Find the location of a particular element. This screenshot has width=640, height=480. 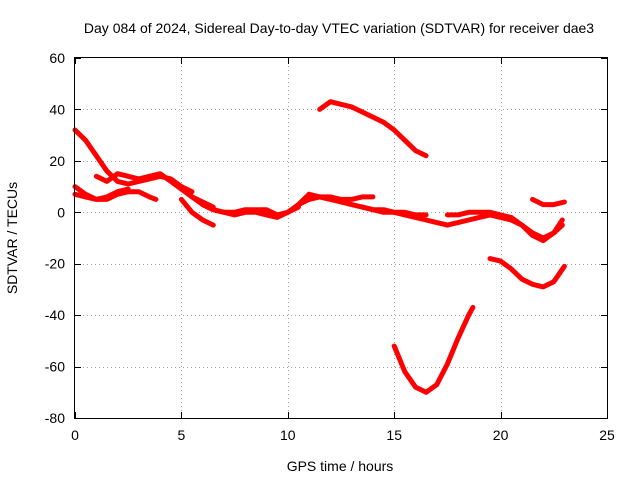

x-axis-label: GPS time / hours is located at coordinates (340, 466).